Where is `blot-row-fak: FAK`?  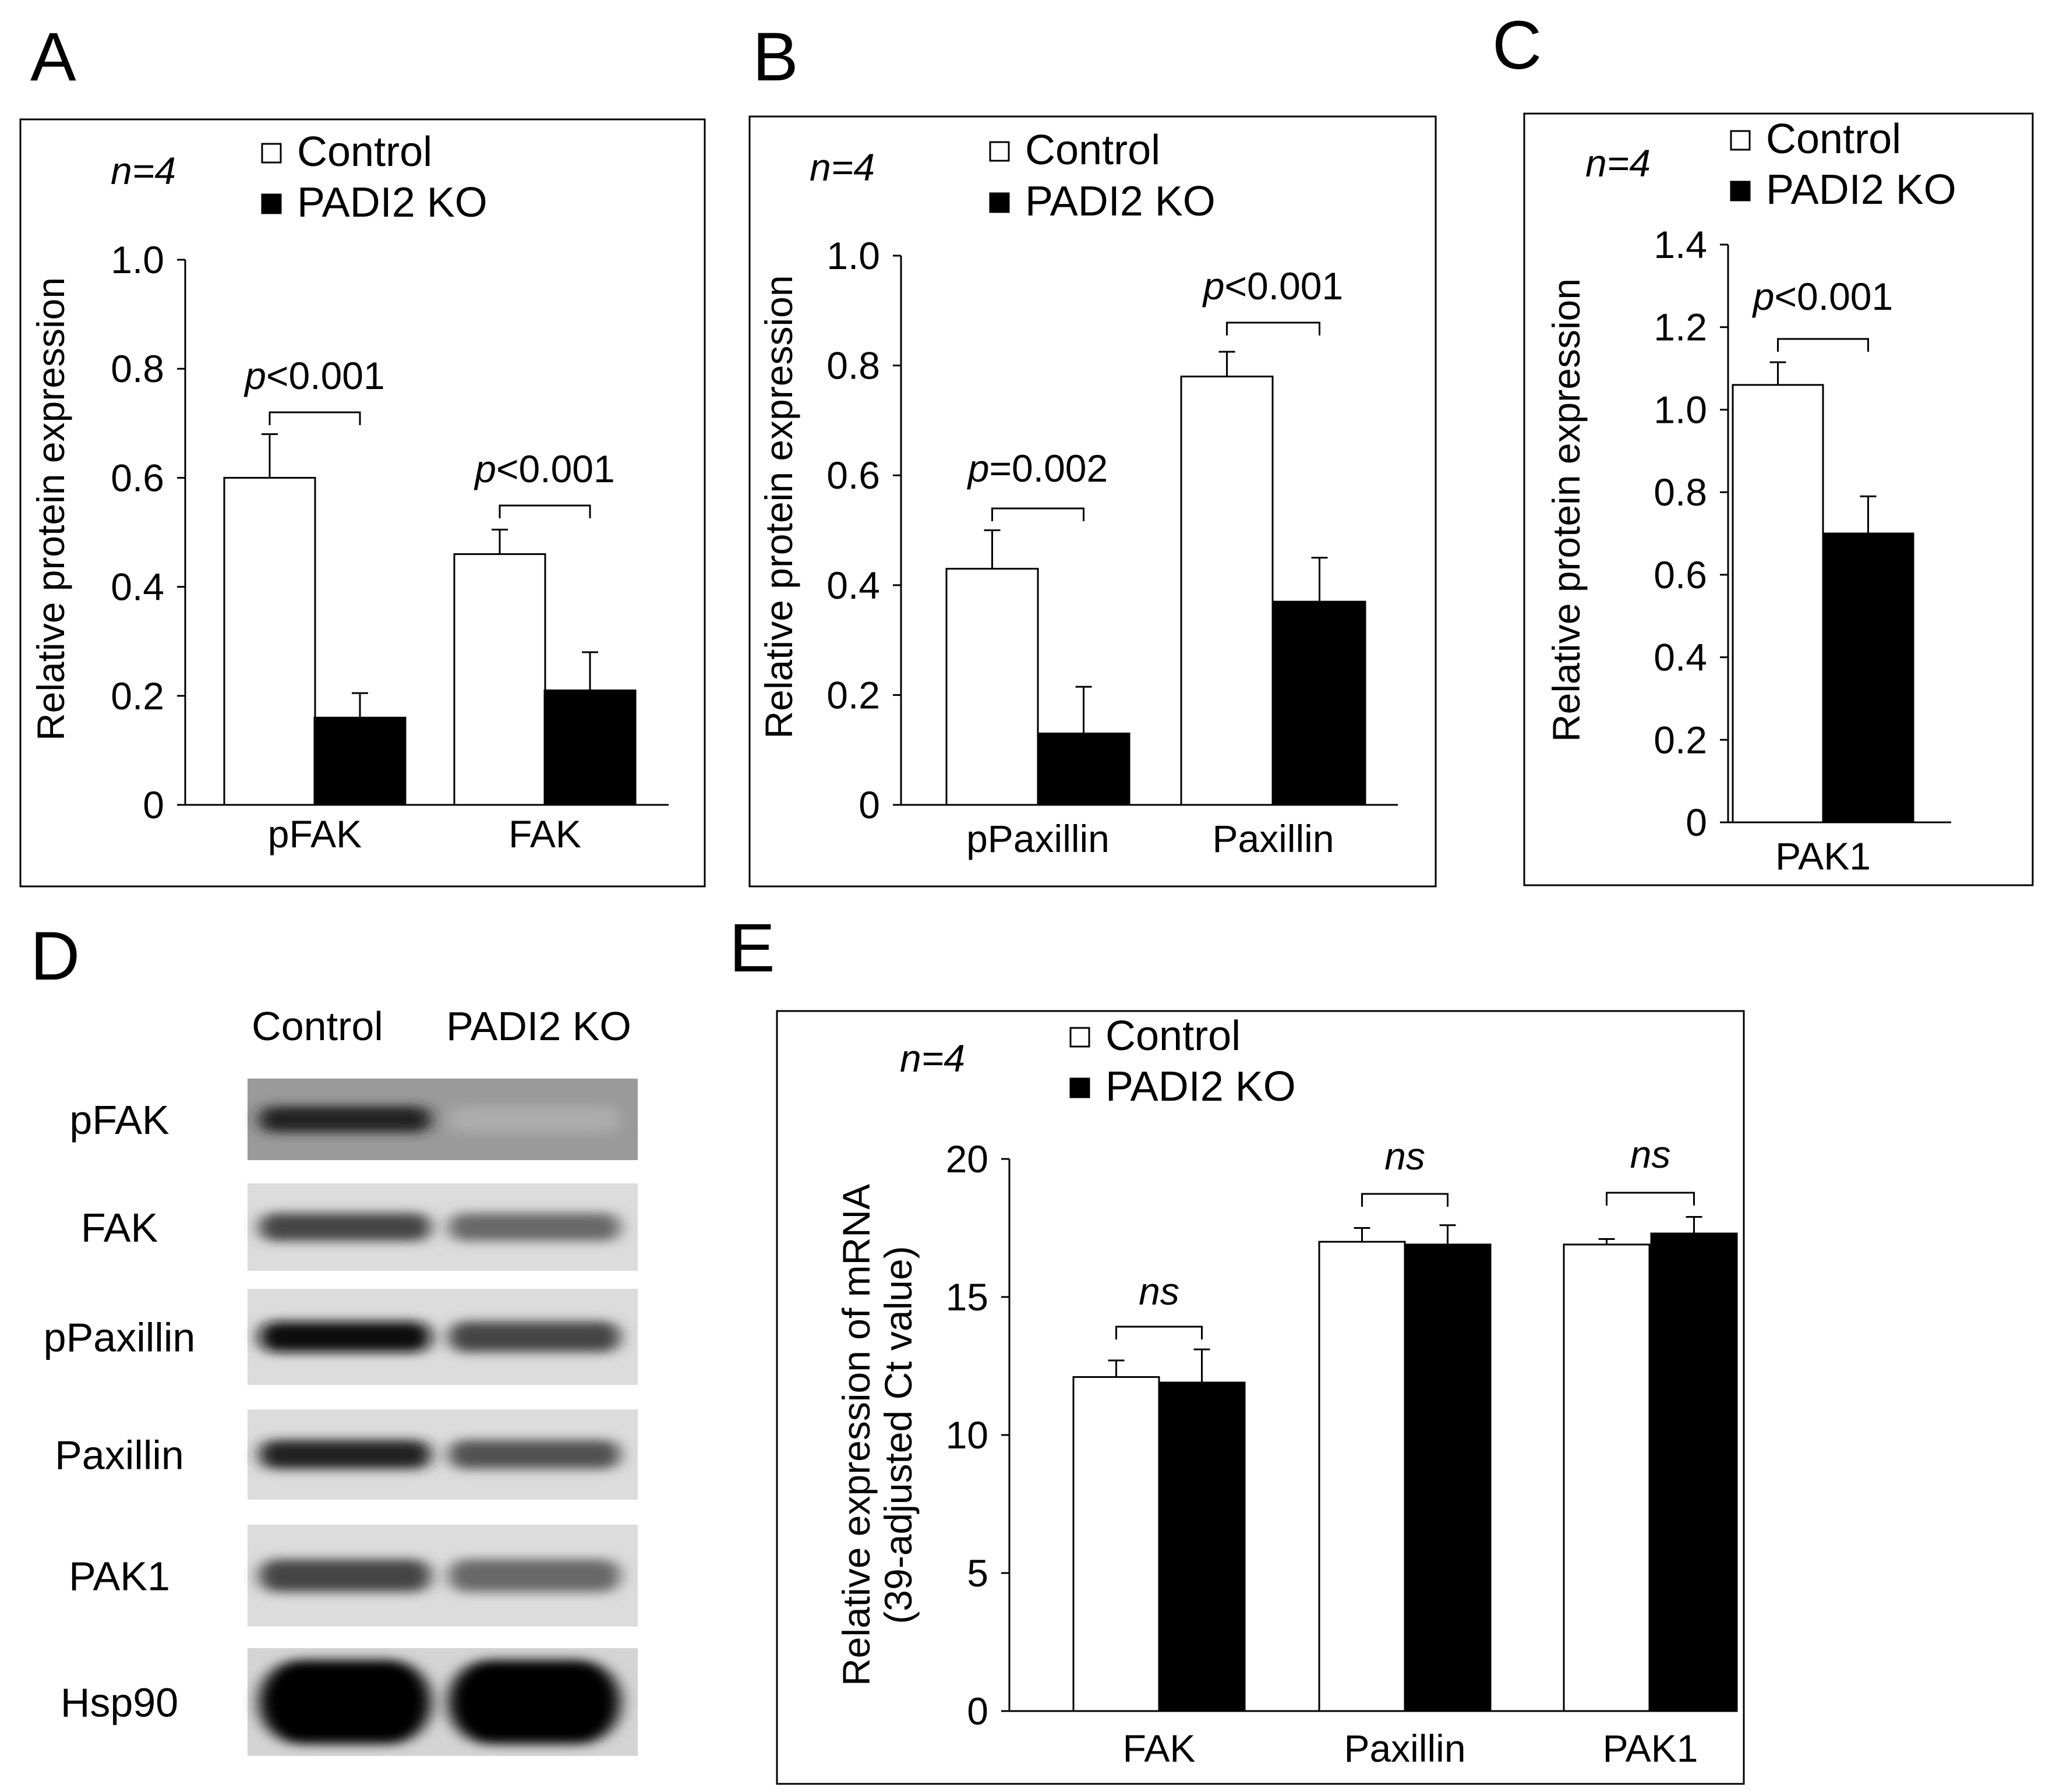 blot-row-fak: FAK is located at coordinates (359, 1227).